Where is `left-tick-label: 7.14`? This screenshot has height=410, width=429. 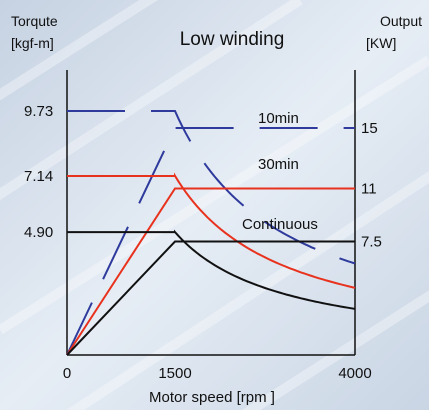 left-tick-label: 7.14 is located at coordinates (38, 176).